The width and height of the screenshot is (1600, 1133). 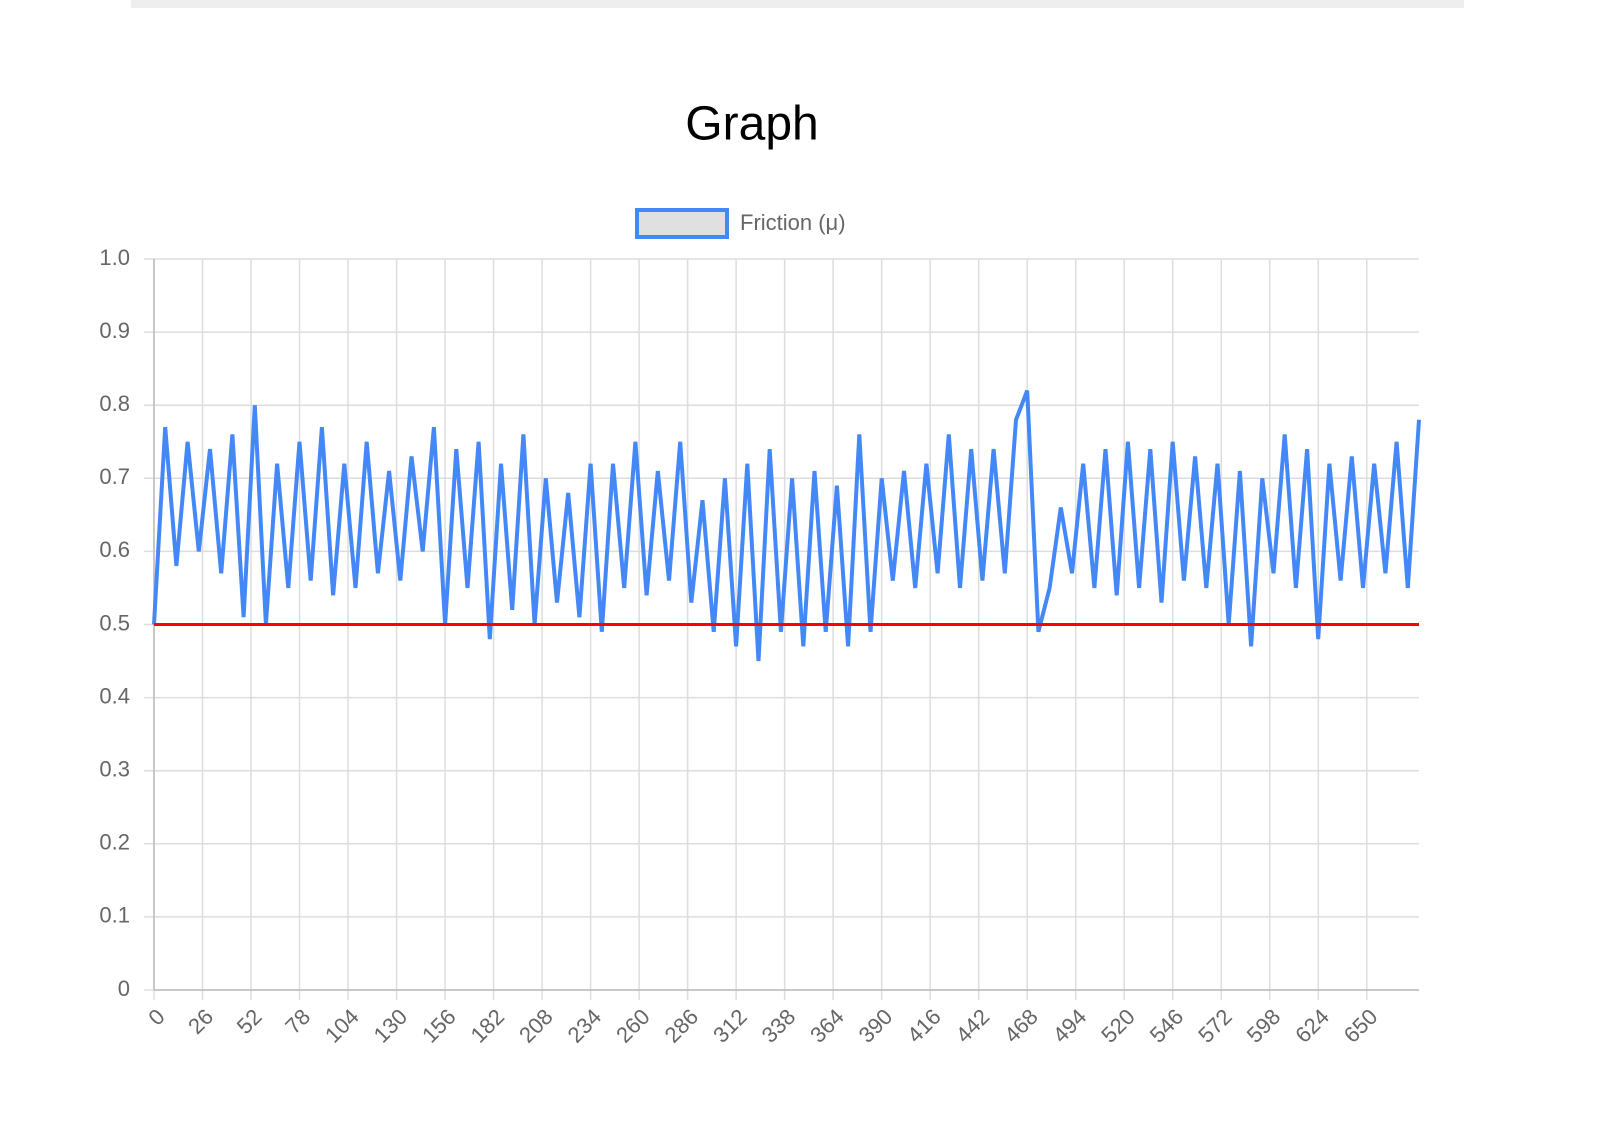 I want to click on y-tick-label: 0.7, so click(x=114, y=476).